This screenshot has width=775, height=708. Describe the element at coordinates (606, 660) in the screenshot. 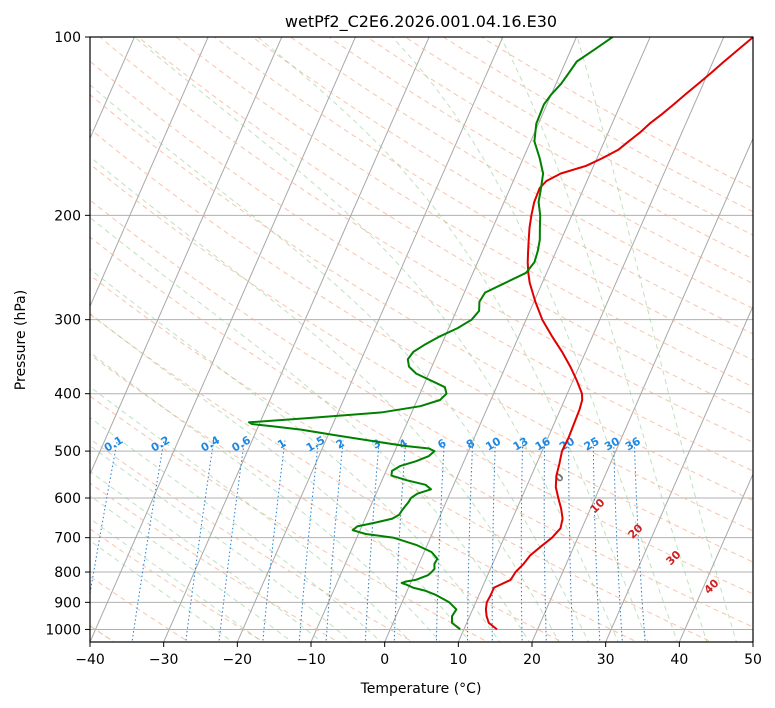

I see `x-tick-label: 30` at that location.